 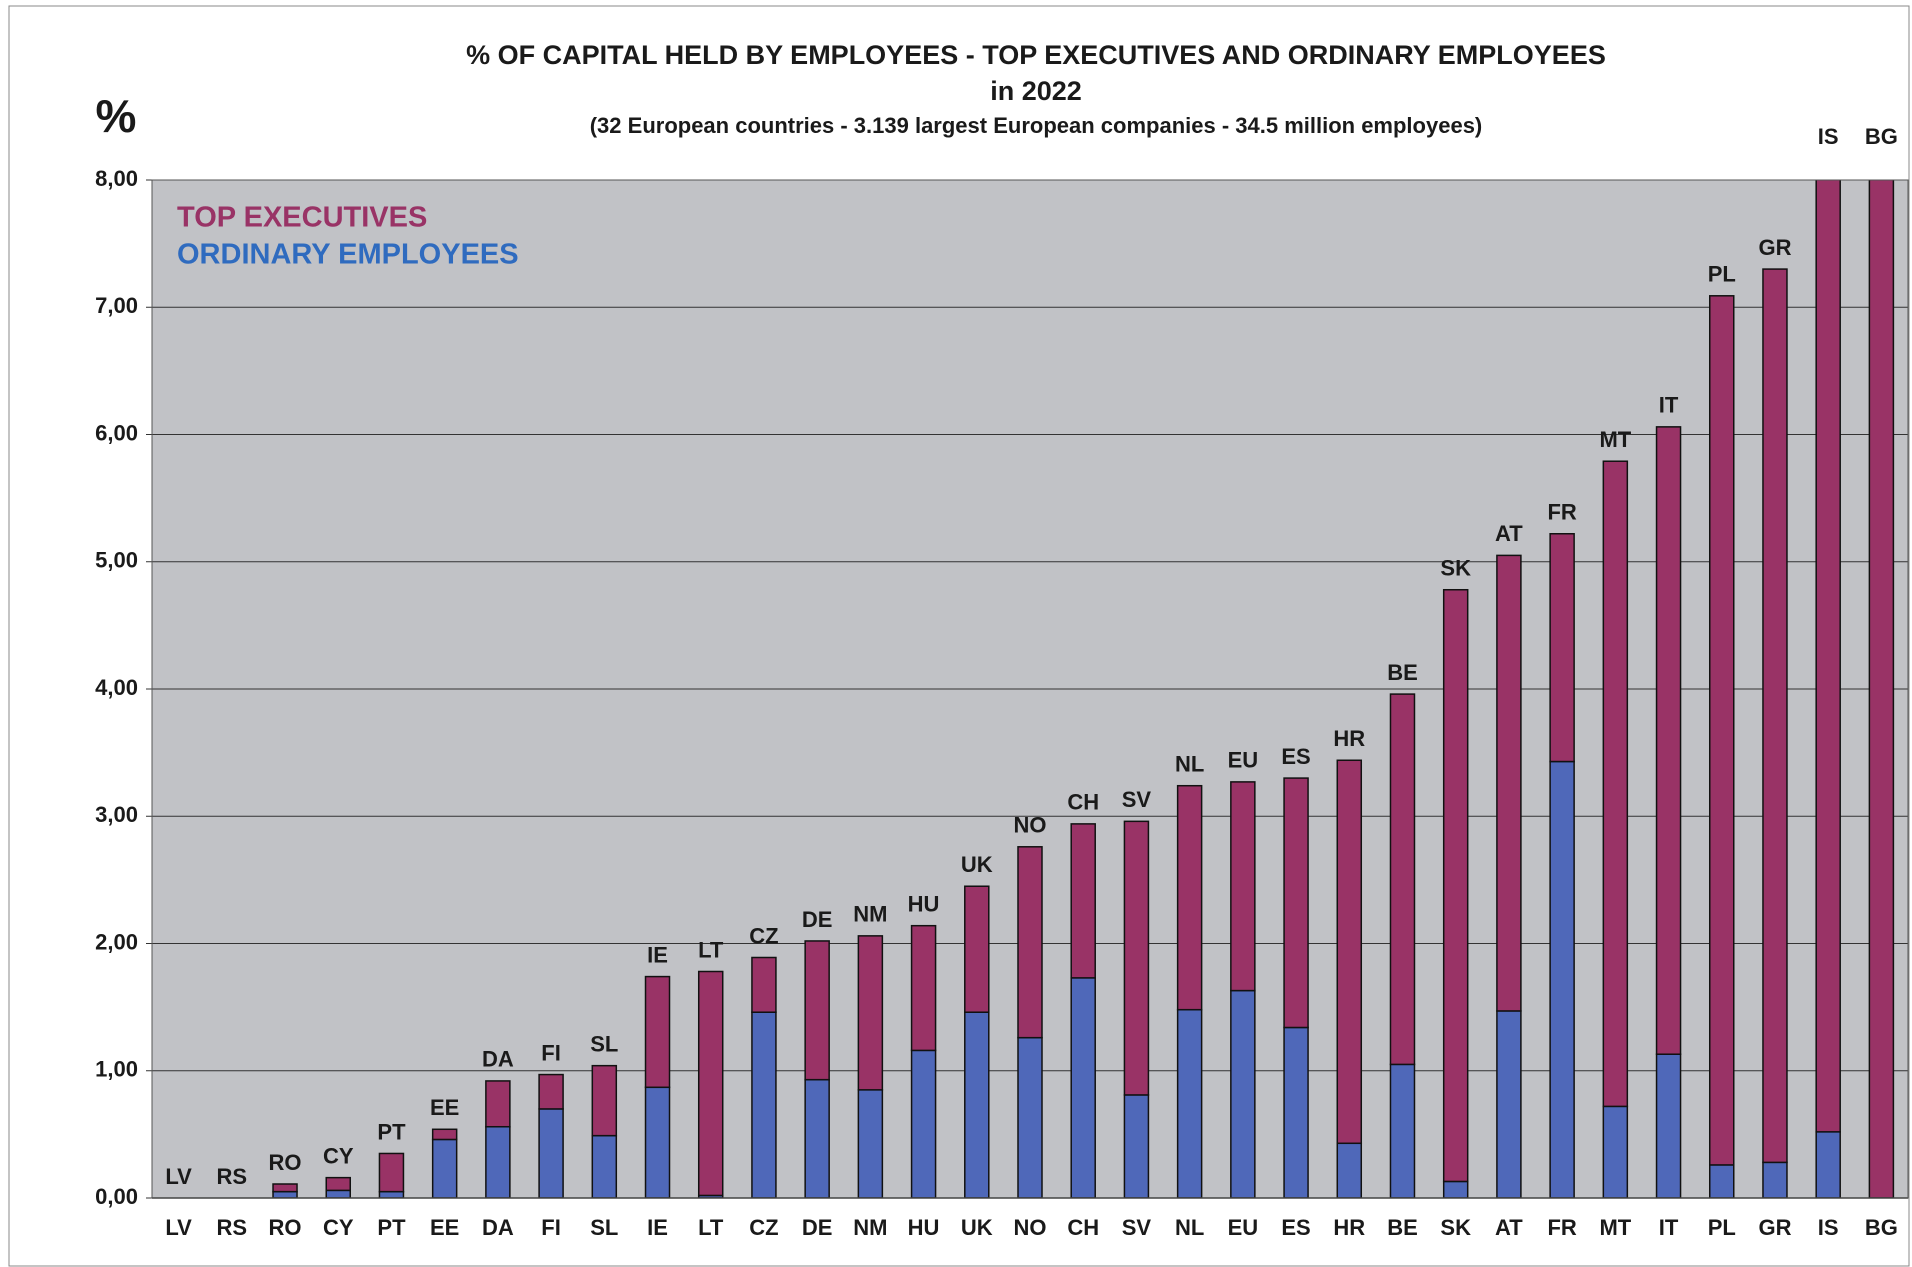 I want to click on x-tick-label: IE, so click(x=657, y=1227).